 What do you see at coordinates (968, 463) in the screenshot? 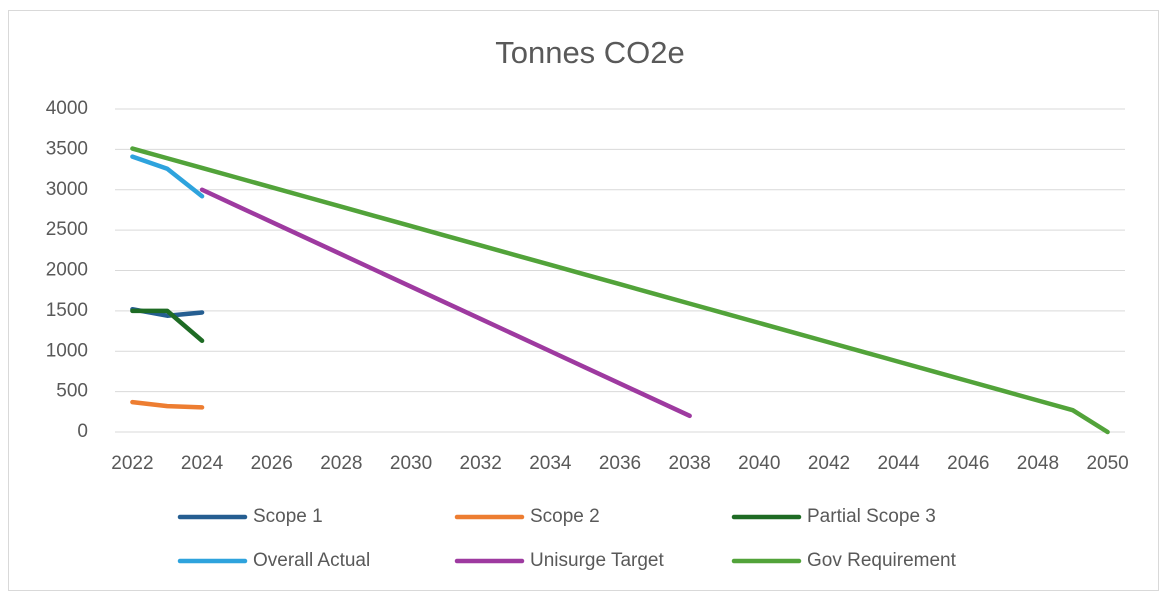
I see `x-tick-label: 2046` at bounding box center [968, 463].